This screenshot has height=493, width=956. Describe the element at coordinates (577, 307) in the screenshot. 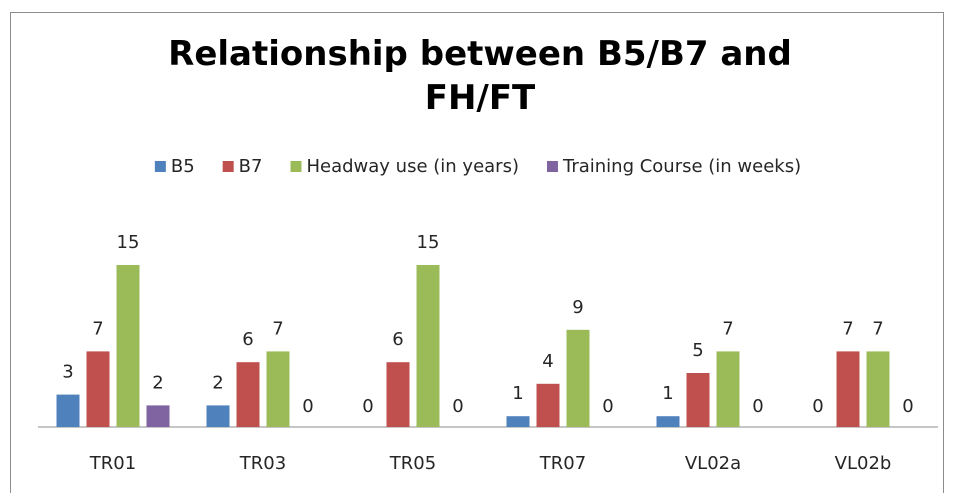

I see `data-label: 9` at that location.